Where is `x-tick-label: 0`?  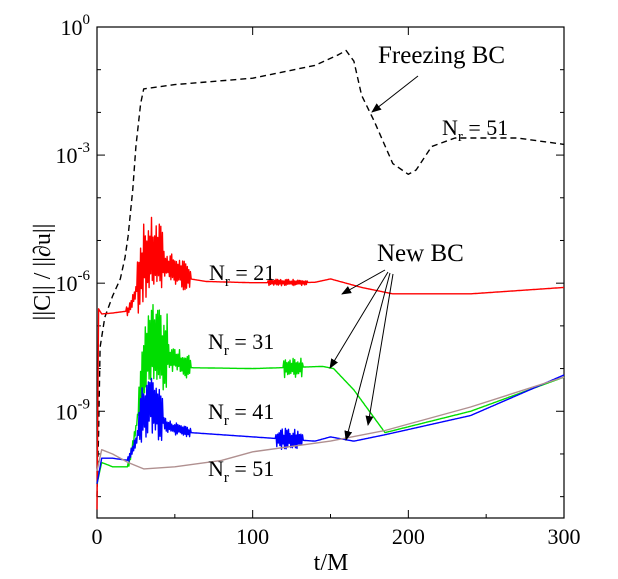 x-tick-label: 0 is located at coordinates (97, 536).